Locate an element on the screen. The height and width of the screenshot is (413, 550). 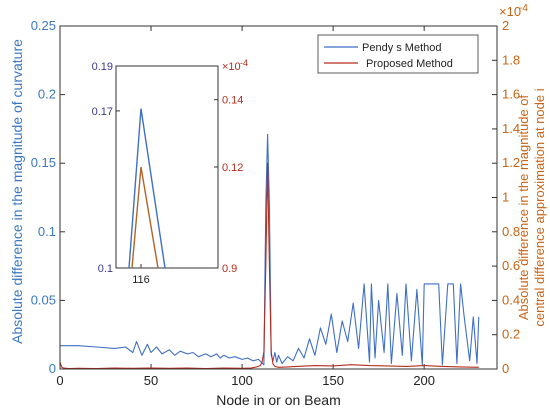
legend-label-pendy: Pendy s Method is located at coordinates (402, 48).